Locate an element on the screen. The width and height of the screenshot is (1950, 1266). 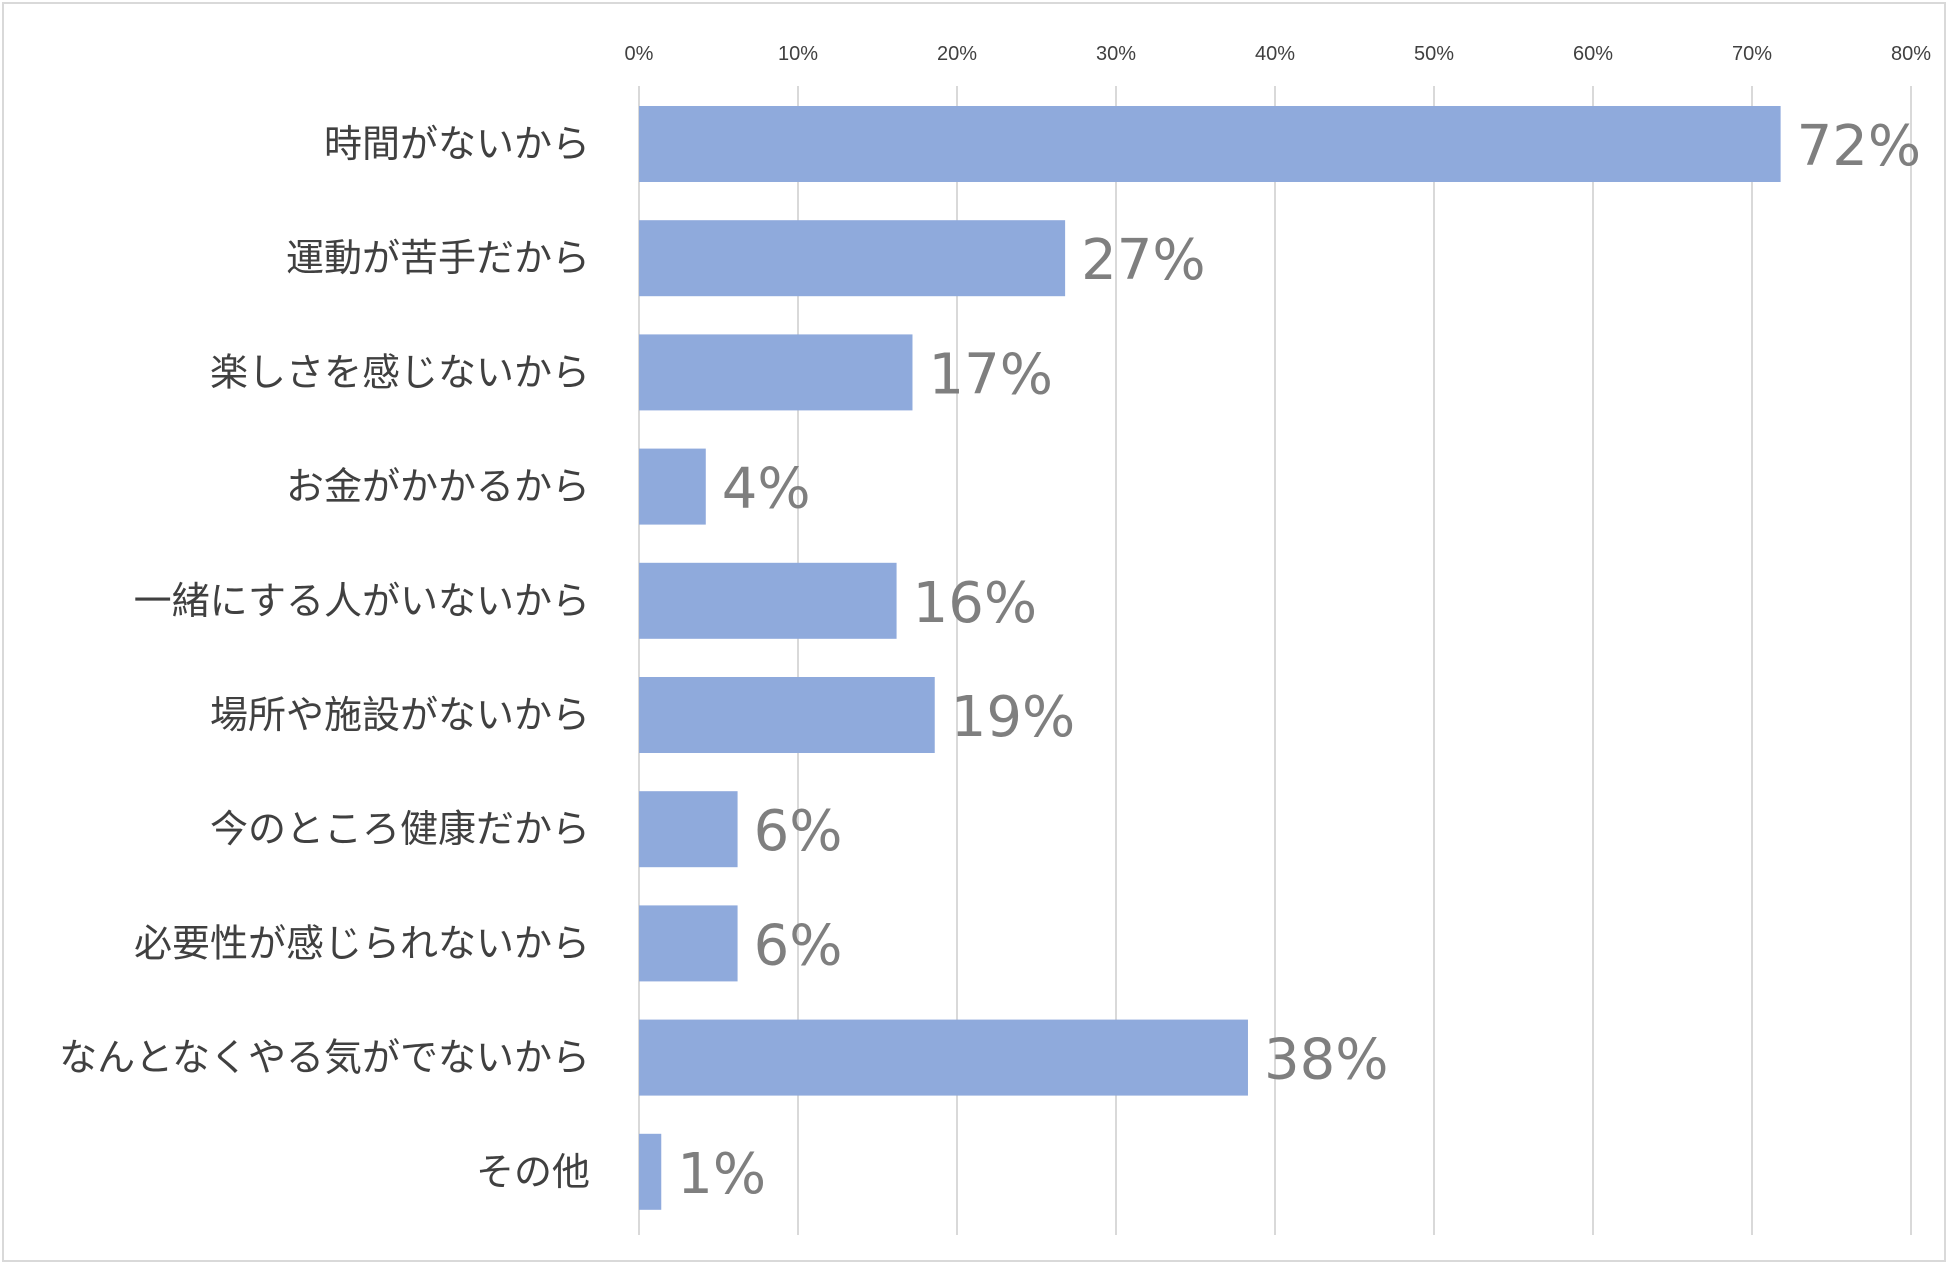
x-tick-label: 80% is located at coordinates (1911, 54).